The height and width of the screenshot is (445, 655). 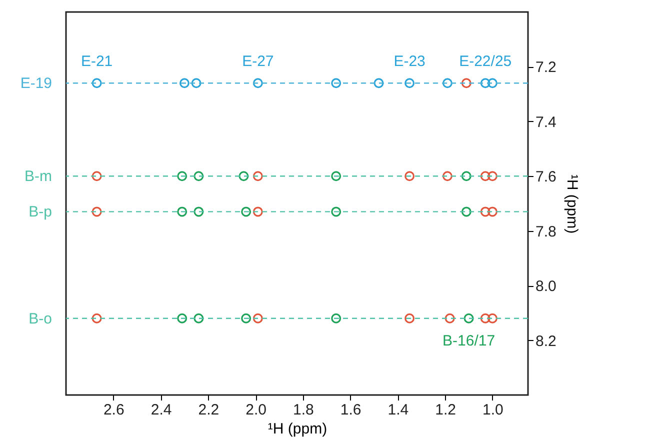 What do you see at coordinates (410, 61) in the screenshot?
I see `annotation: E-23` at bounding box center [410, 61].